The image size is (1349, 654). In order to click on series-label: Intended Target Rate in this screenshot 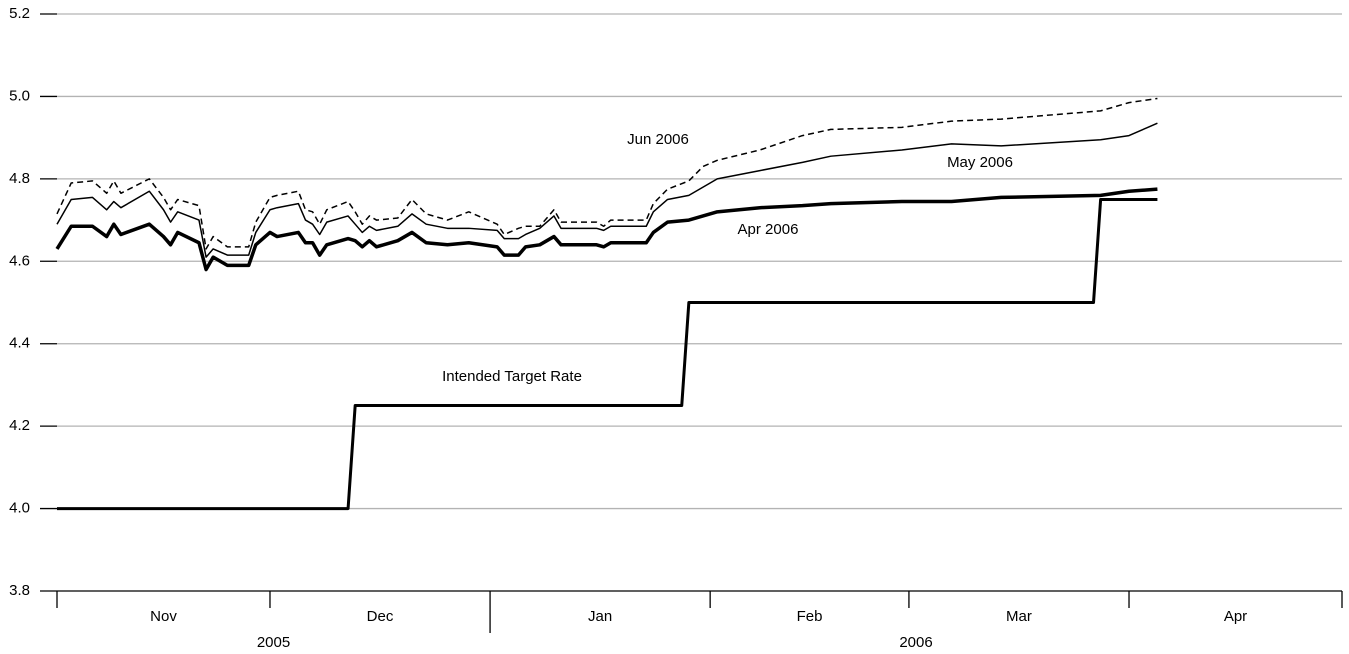, I will do `click(512, 376)`.